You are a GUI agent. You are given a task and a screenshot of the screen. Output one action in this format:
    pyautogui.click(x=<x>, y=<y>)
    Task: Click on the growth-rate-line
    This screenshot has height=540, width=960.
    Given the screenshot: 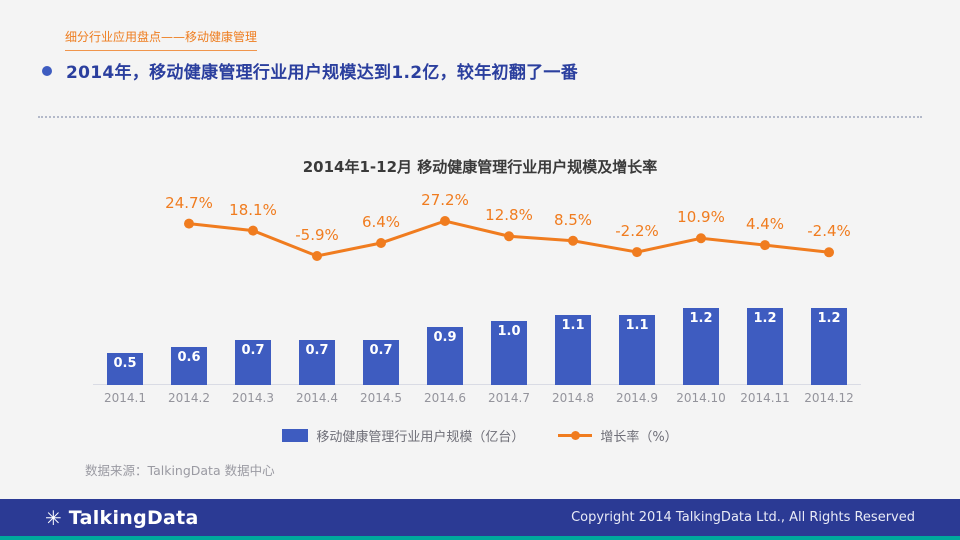 What is the action you would take?
    pyautogui.click(x=509, y=238)
    